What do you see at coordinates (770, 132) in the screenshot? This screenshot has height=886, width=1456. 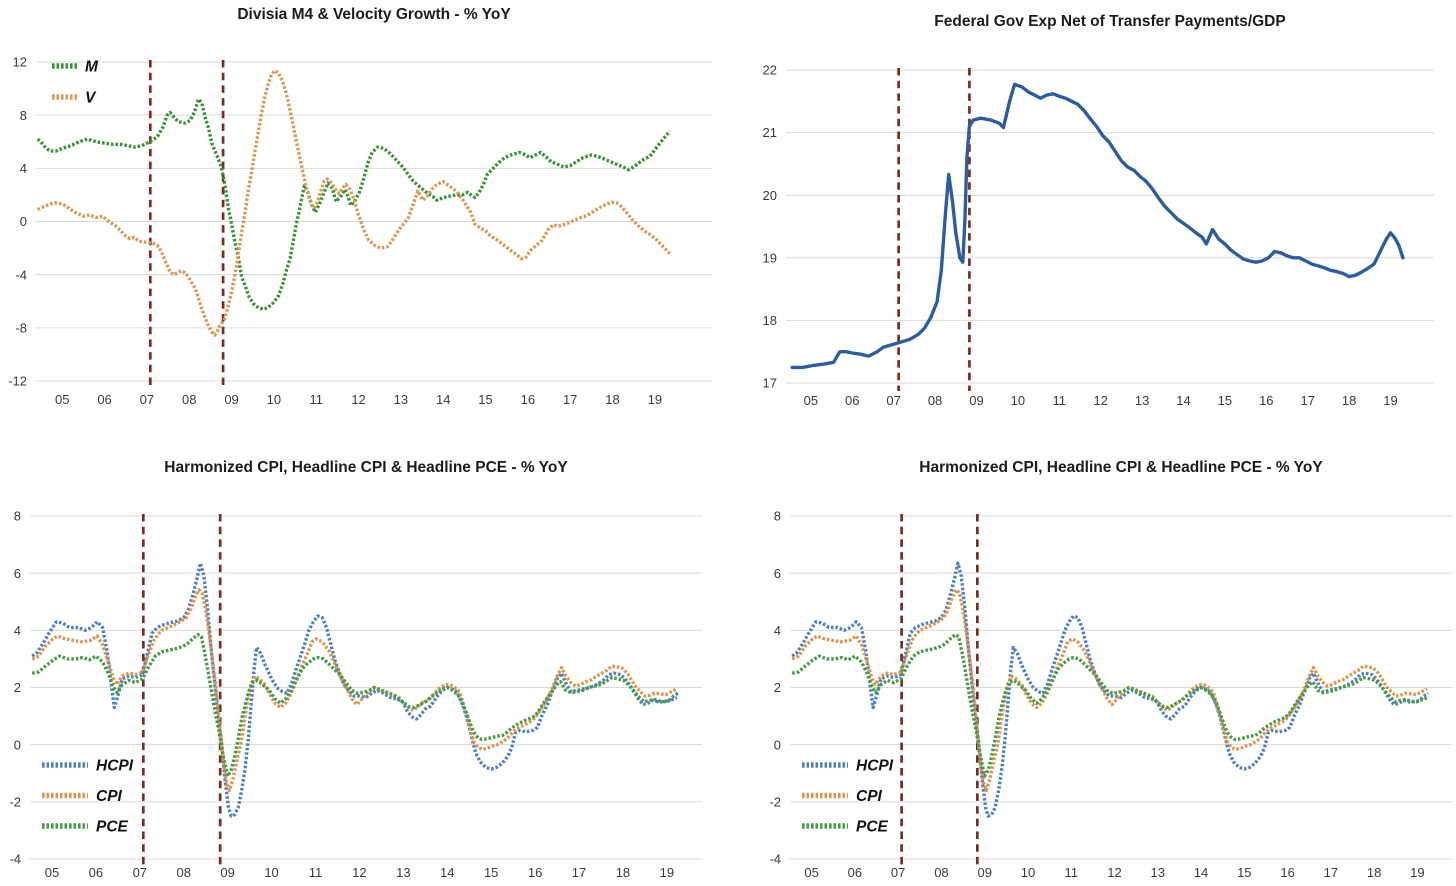 I see `svg-text: 21` at bounding box center [770, 132].